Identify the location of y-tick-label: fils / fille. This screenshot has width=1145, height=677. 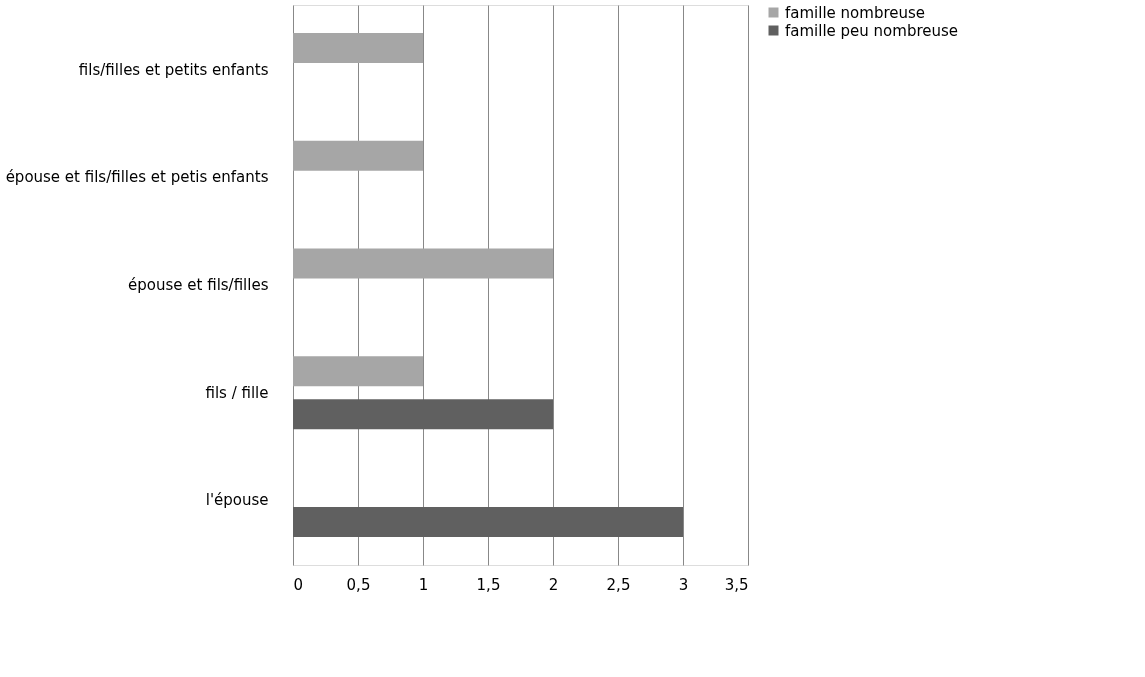
(237, 392).